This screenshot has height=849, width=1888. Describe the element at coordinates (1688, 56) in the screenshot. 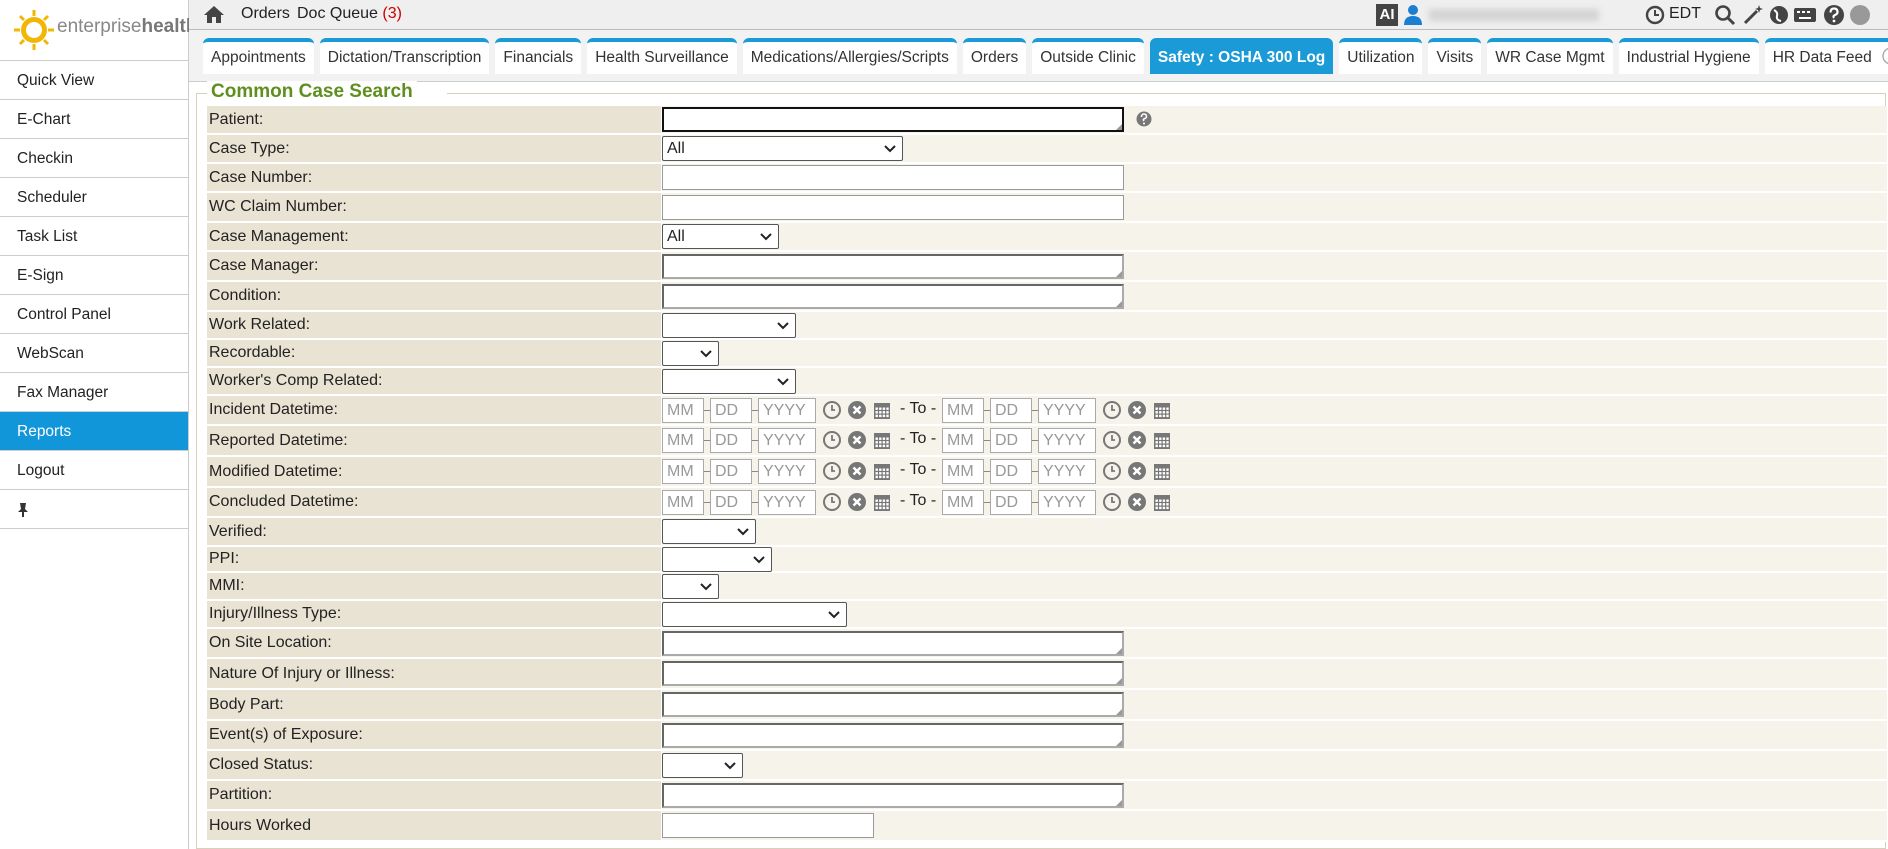

I see `tab: Industrial Hygiene` at that location.